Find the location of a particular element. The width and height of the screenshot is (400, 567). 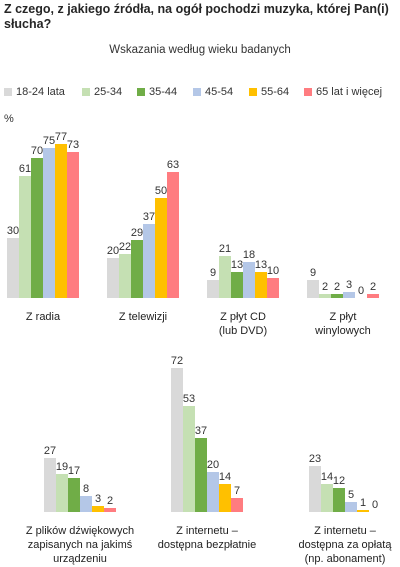

legend-label: 25-34 is located at coordinates (108, 92).